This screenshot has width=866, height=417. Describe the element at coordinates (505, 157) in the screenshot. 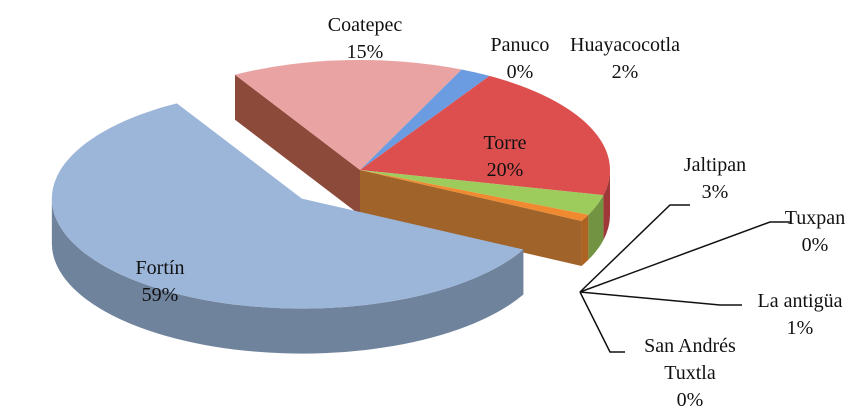

I see `data-label: Torre 20%` at that location.